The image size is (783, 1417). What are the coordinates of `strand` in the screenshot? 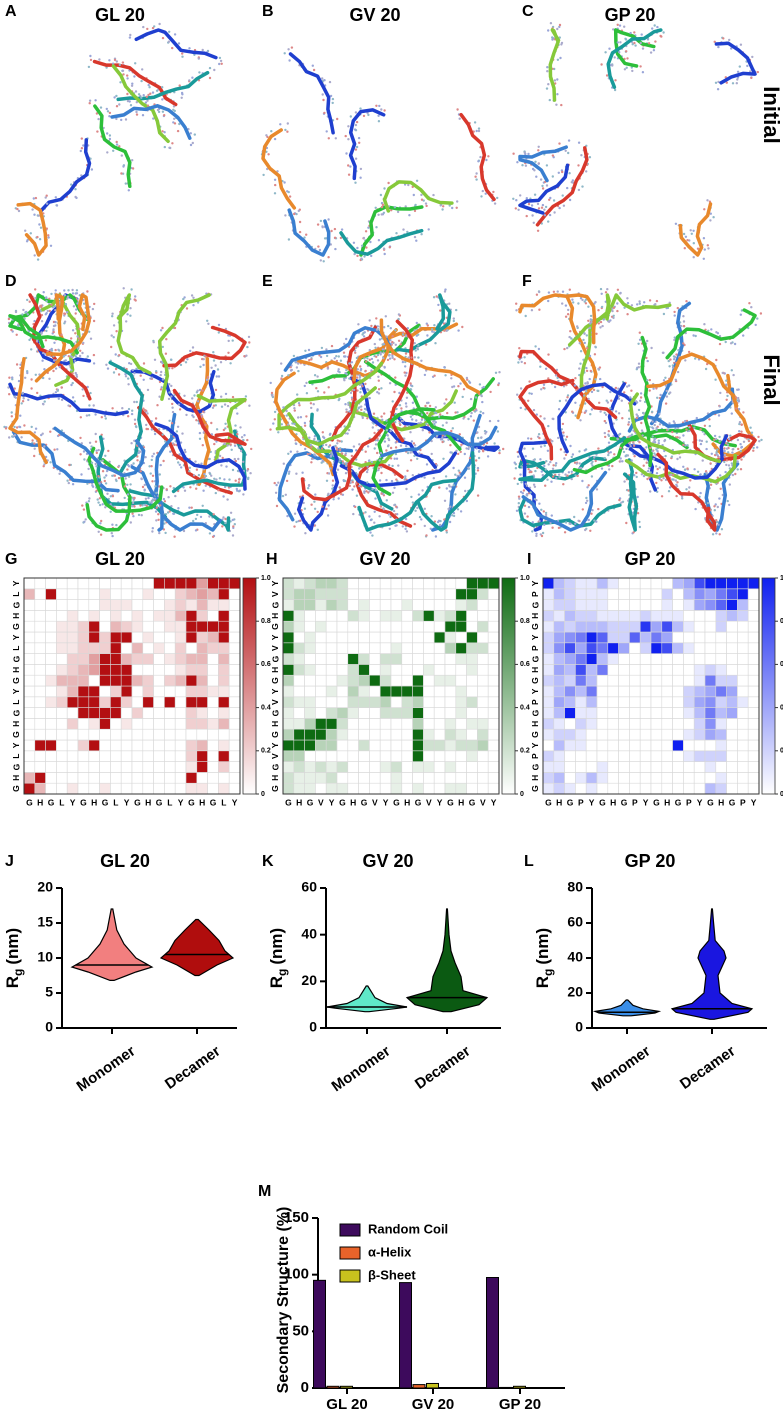 It's located at (50, 338).